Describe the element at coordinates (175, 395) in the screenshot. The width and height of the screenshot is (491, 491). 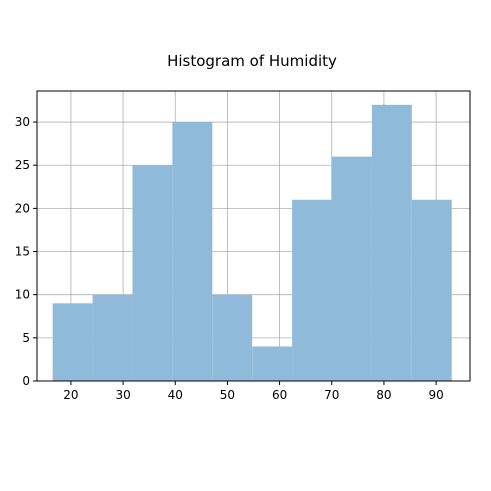
I see `x-tick-label: 40` at that location.